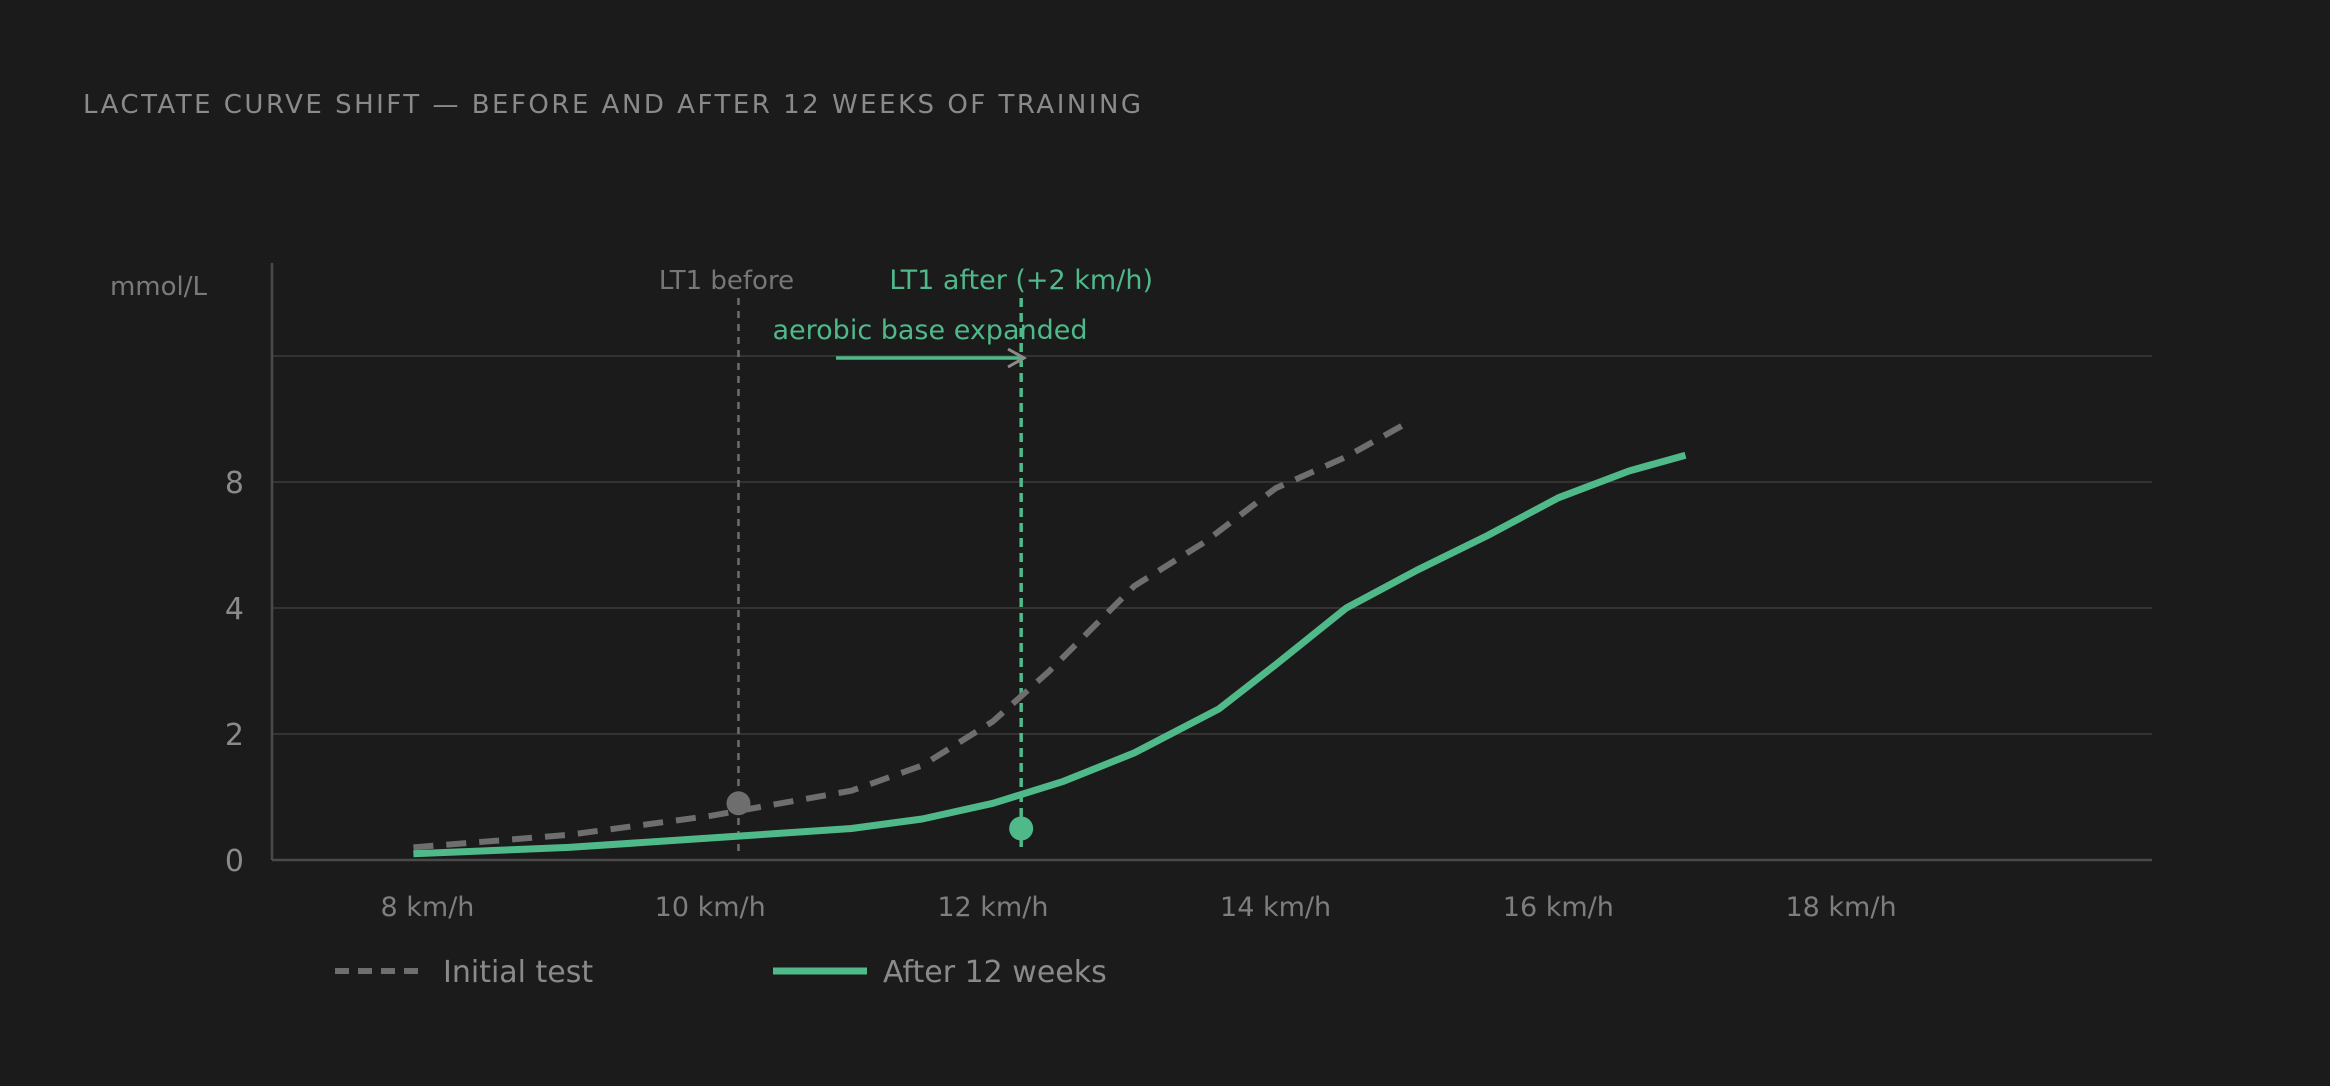 The image size is (2330, 1086). Describe the element at coordinates (882, 575) in the screenshot. I see `threshold-markers` at that location.